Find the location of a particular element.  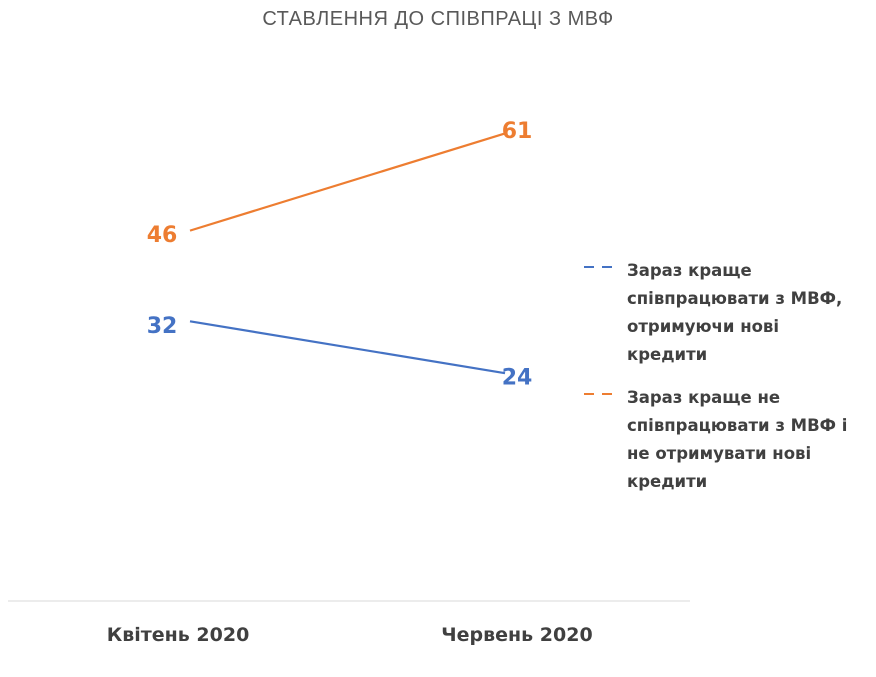

category-label-2: Червень 2020 is located at coordinates (516, 635).